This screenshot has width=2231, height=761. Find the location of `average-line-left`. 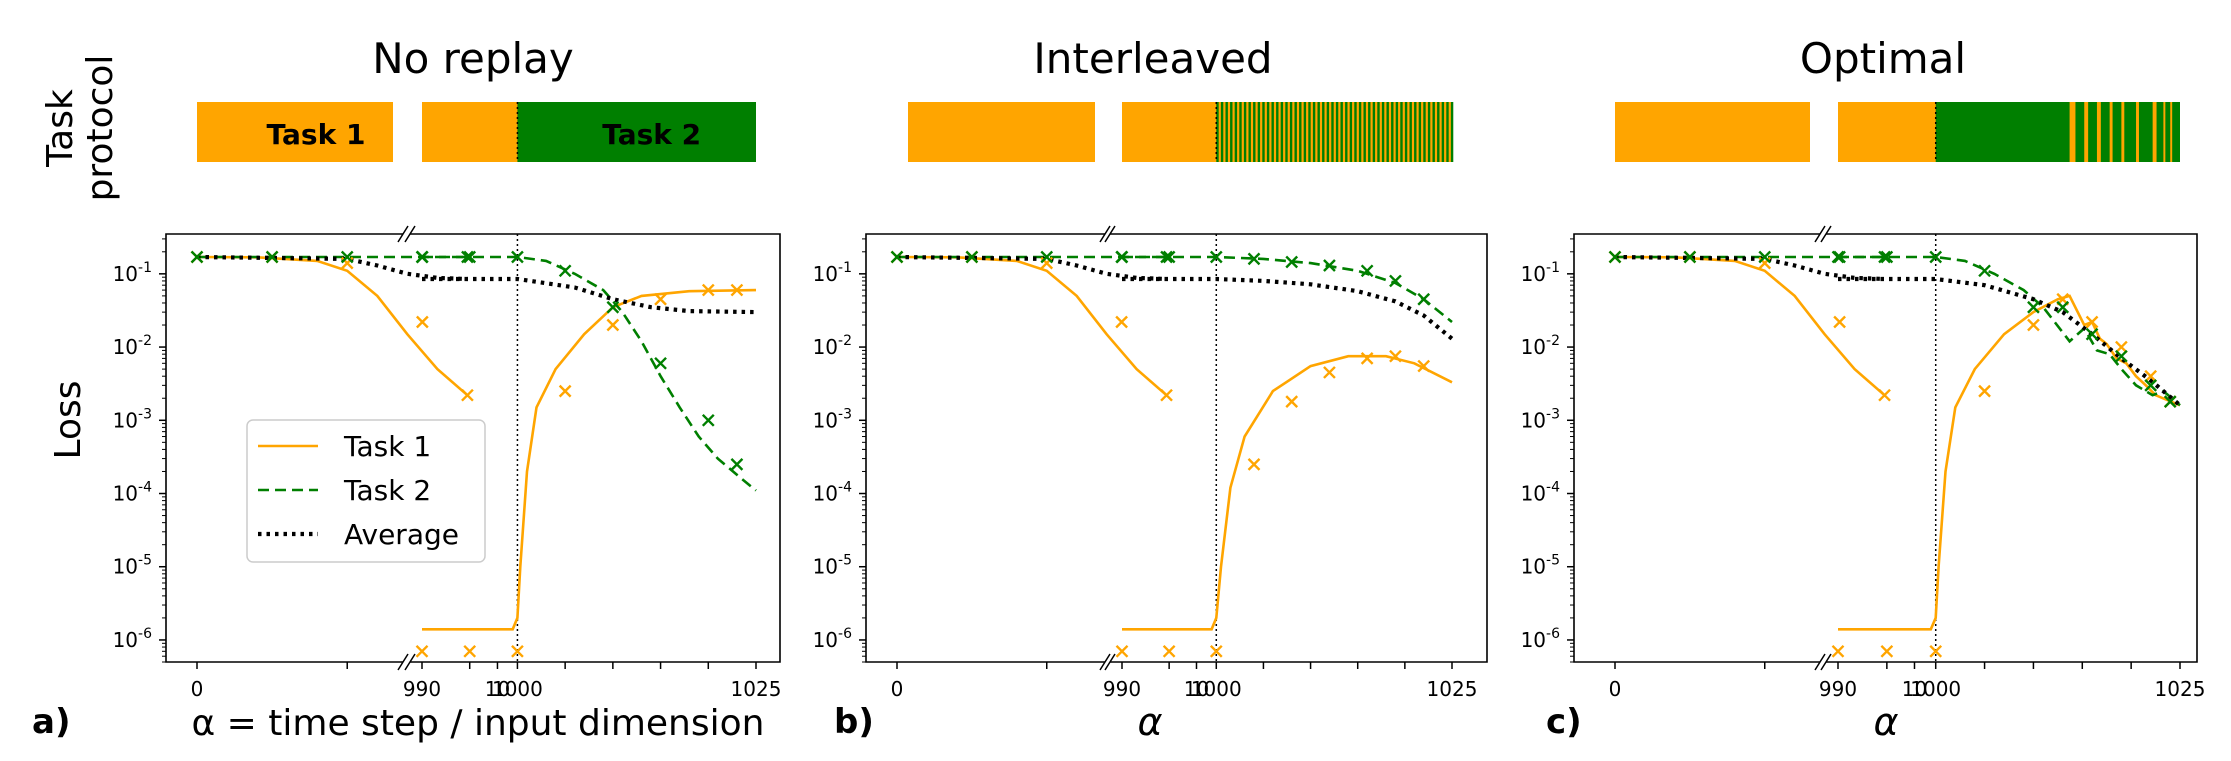

average-line-left is located at coordinates (1749, 268).